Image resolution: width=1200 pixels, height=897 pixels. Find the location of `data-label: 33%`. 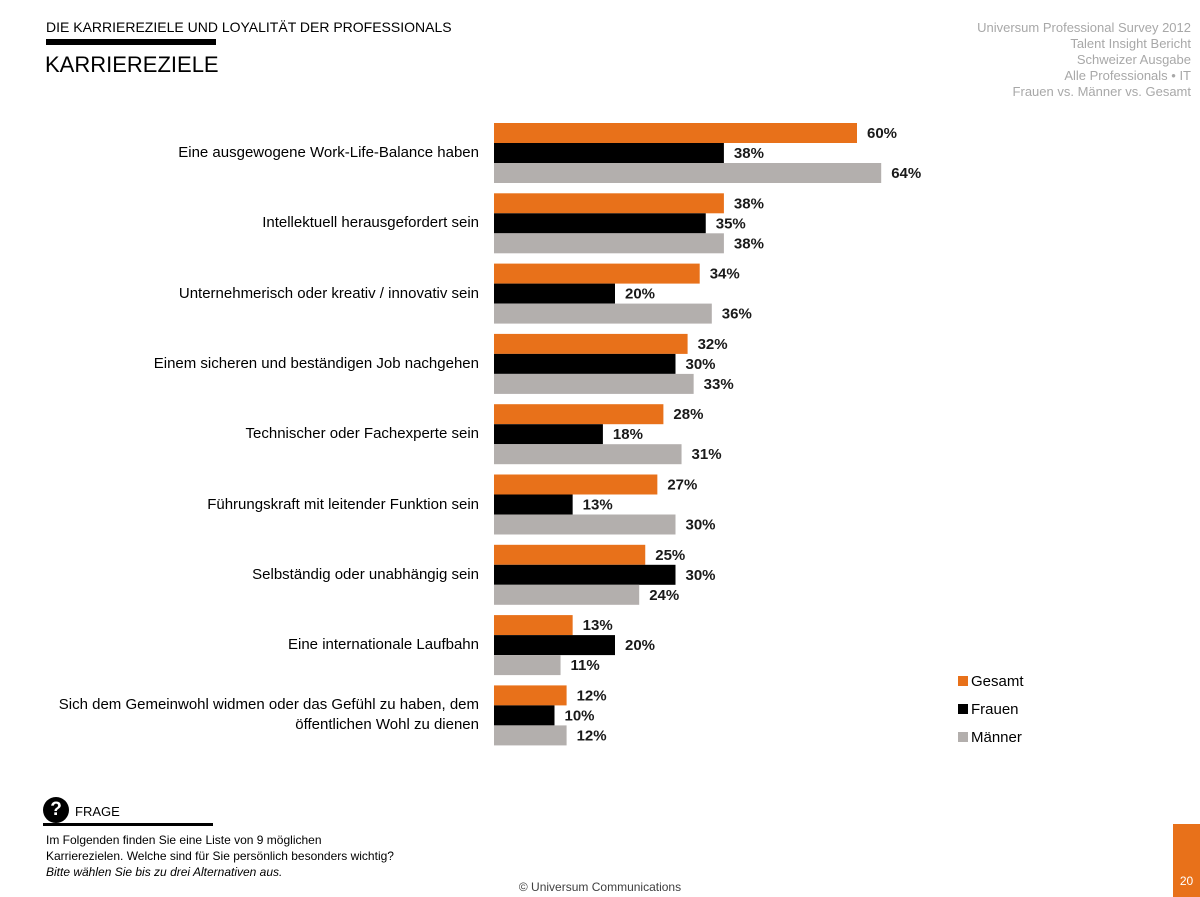

data-label: 33% is located at coordinates (719, 384).